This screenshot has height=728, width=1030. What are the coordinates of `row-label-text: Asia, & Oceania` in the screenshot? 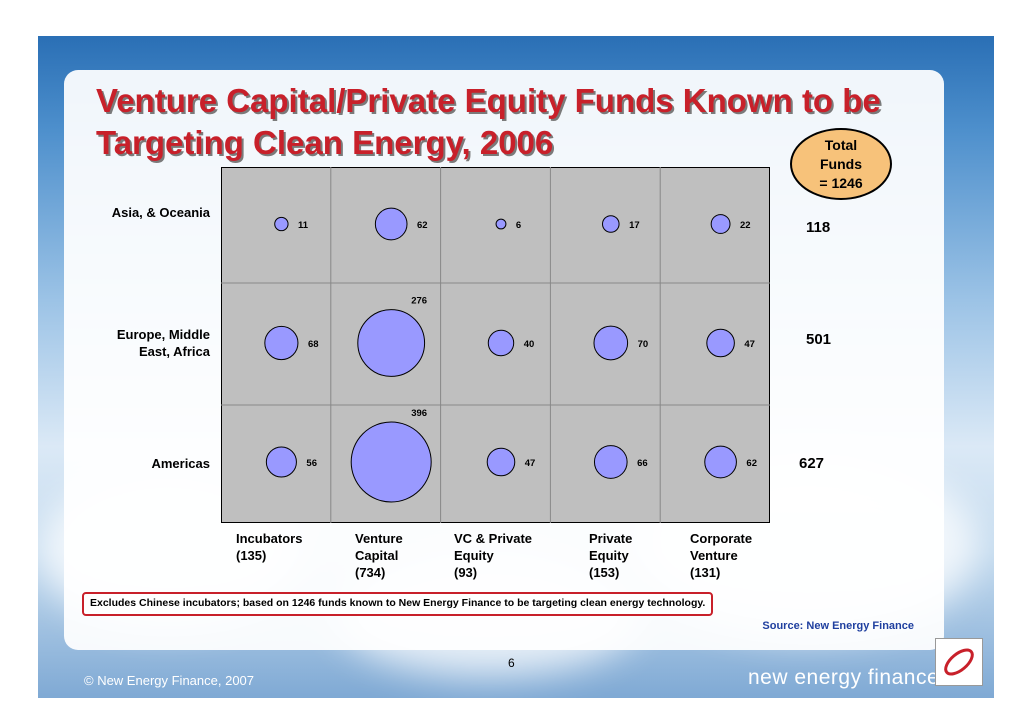 It's located at (160, 212).